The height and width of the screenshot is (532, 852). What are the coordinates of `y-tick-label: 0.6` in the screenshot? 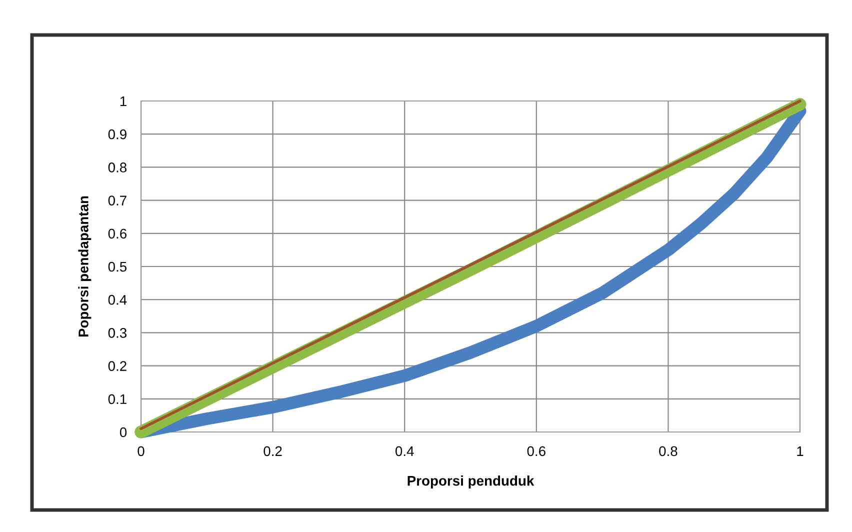 It's located at (117, 233).